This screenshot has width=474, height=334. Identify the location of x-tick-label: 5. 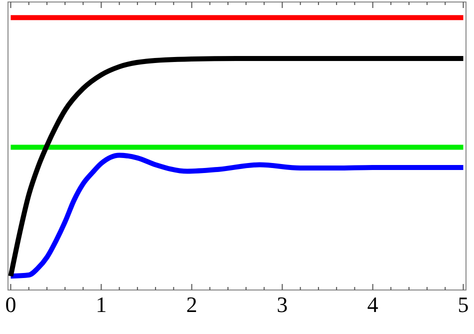
(463, 304).